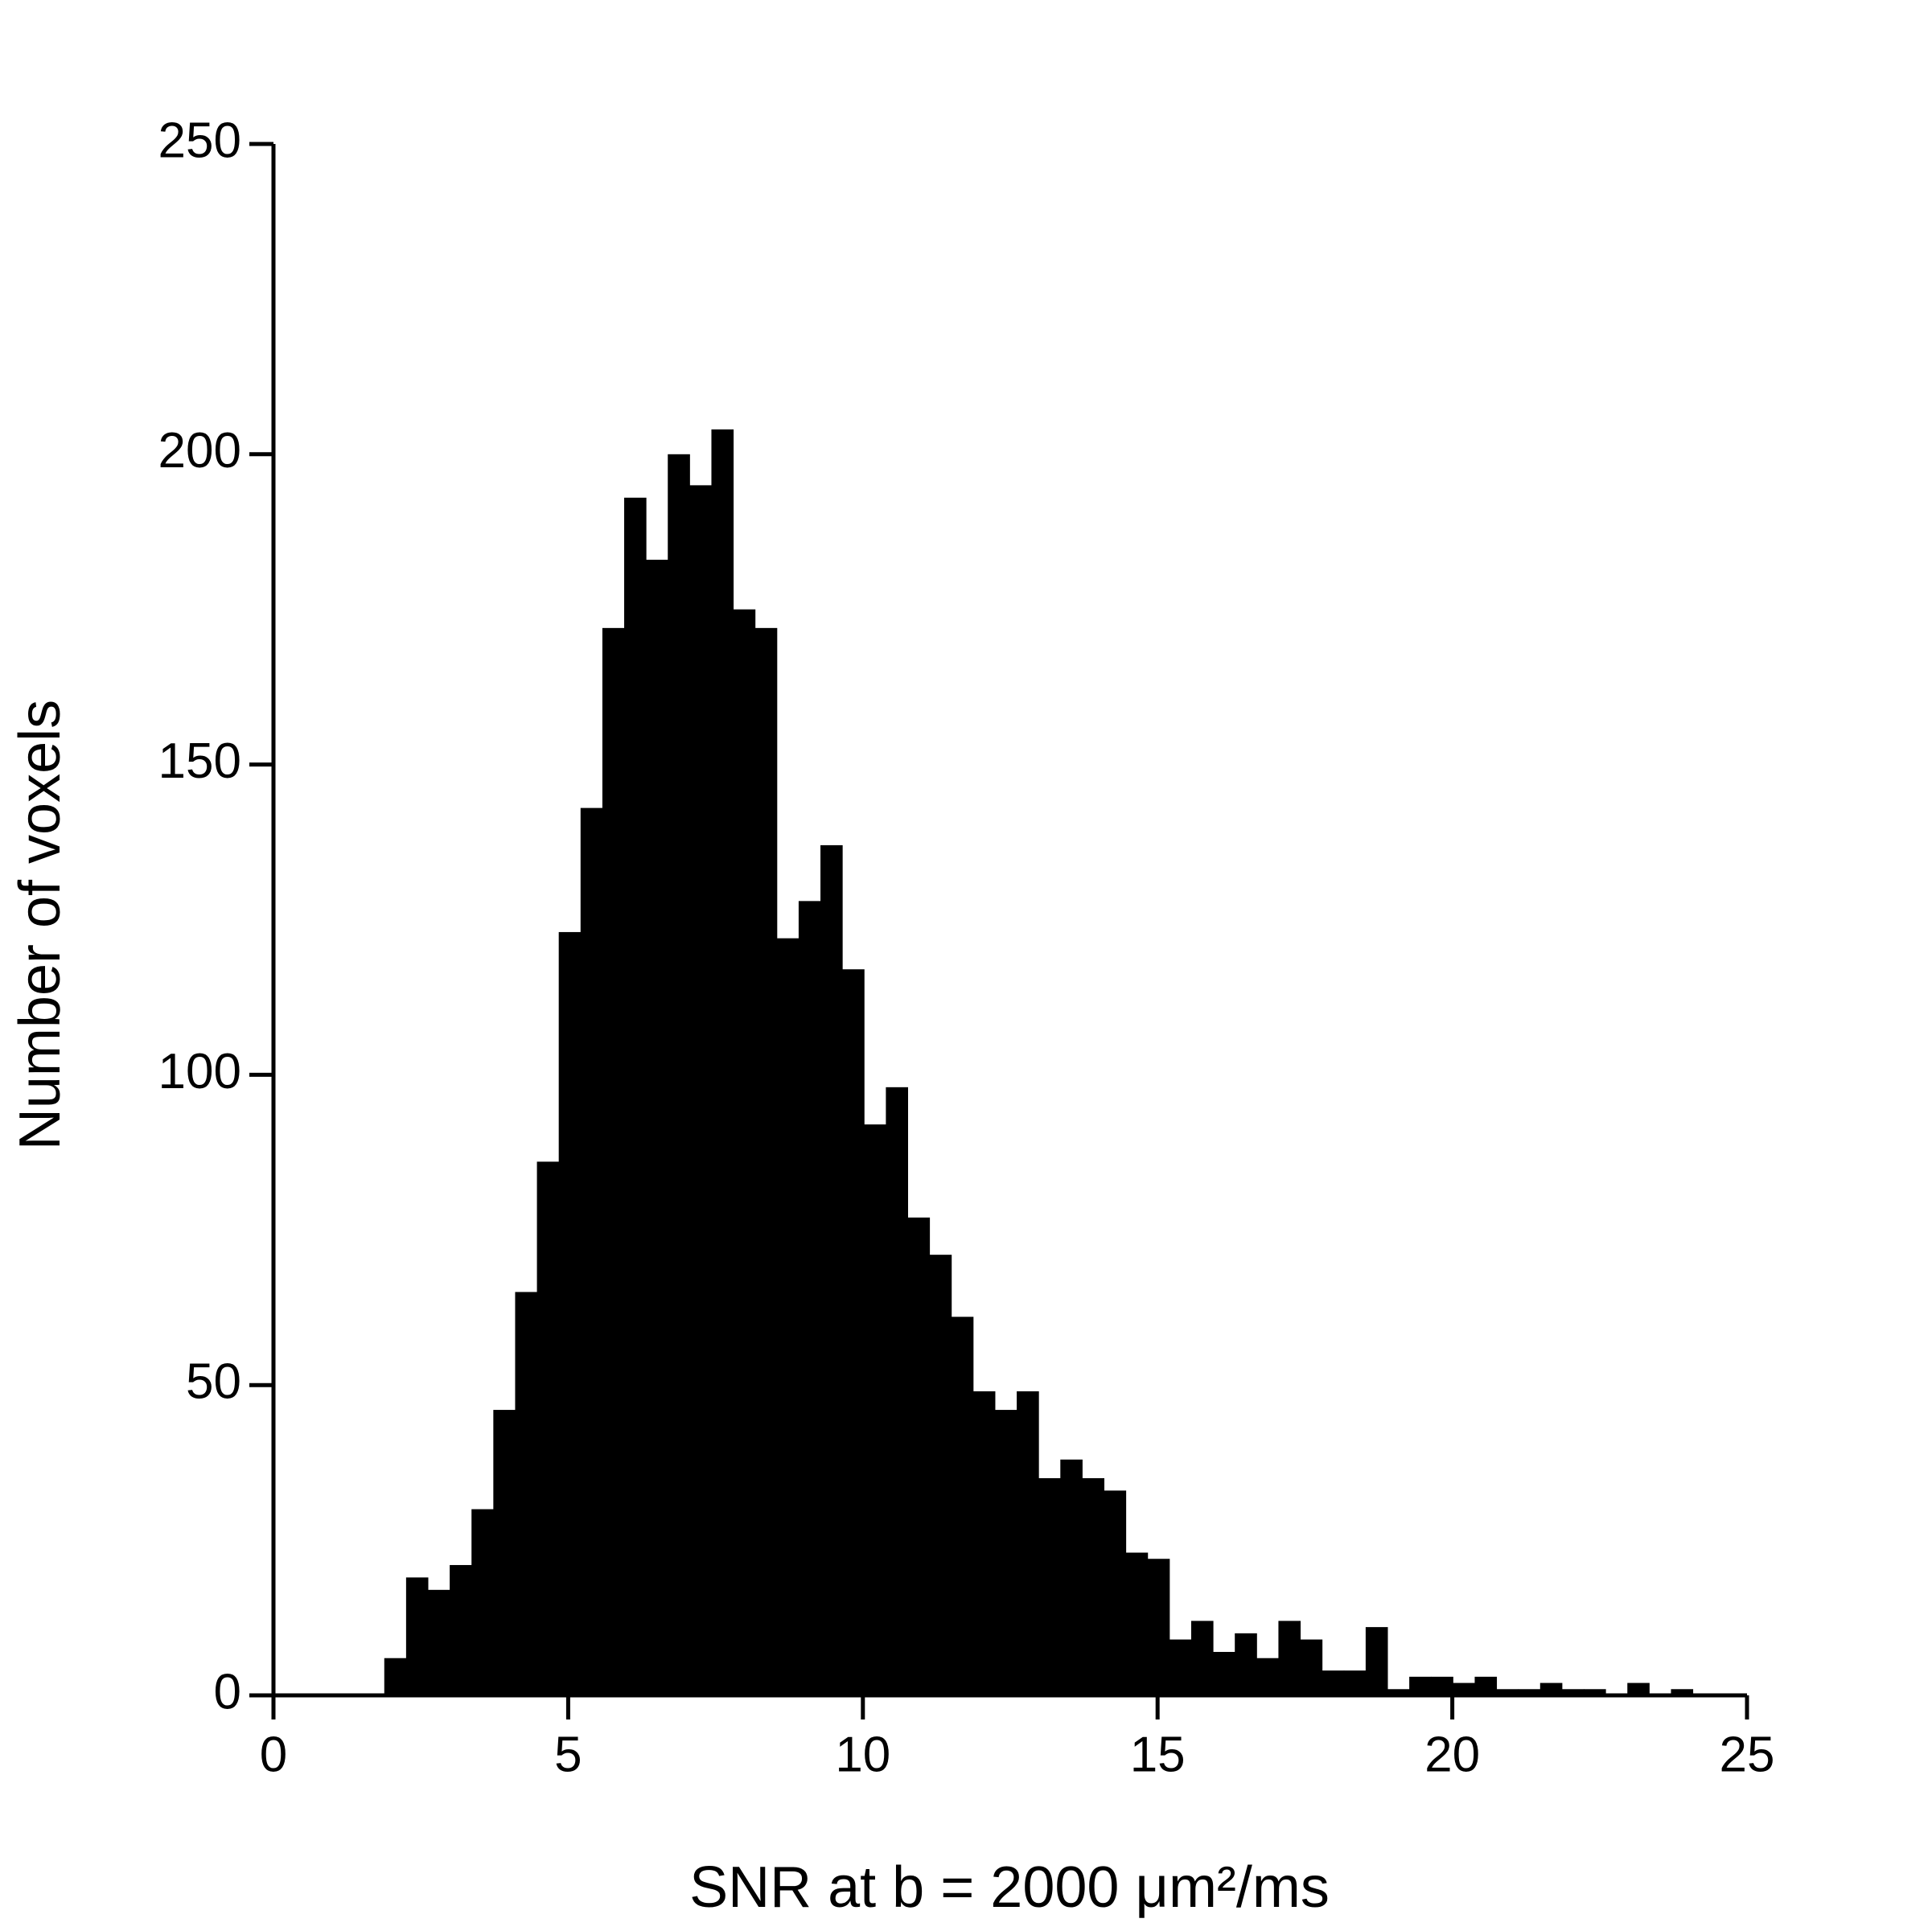 The image size is (1932, 1931). I want to click on x-tick-label: 15, so click(1158, 1755).